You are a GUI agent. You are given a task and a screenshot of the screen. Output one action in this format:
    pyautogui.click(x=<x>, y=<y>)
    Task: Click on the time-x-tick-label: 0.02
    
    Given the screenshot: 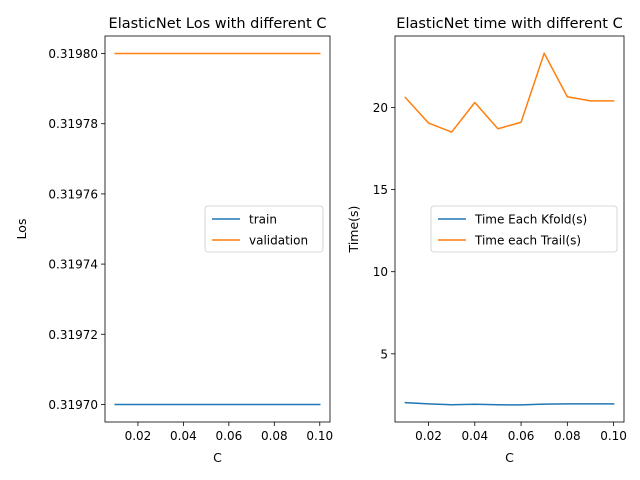 What is the action you would take?
    pyautogui.click(x=428, y=436)
    